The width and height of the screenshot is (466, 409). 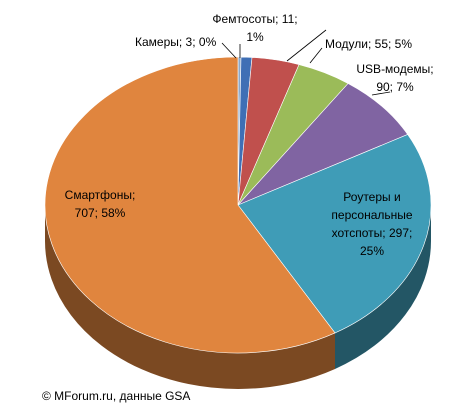 I want to click on data-label: Камеры; 3; 0%, so click(x=176, y=42).